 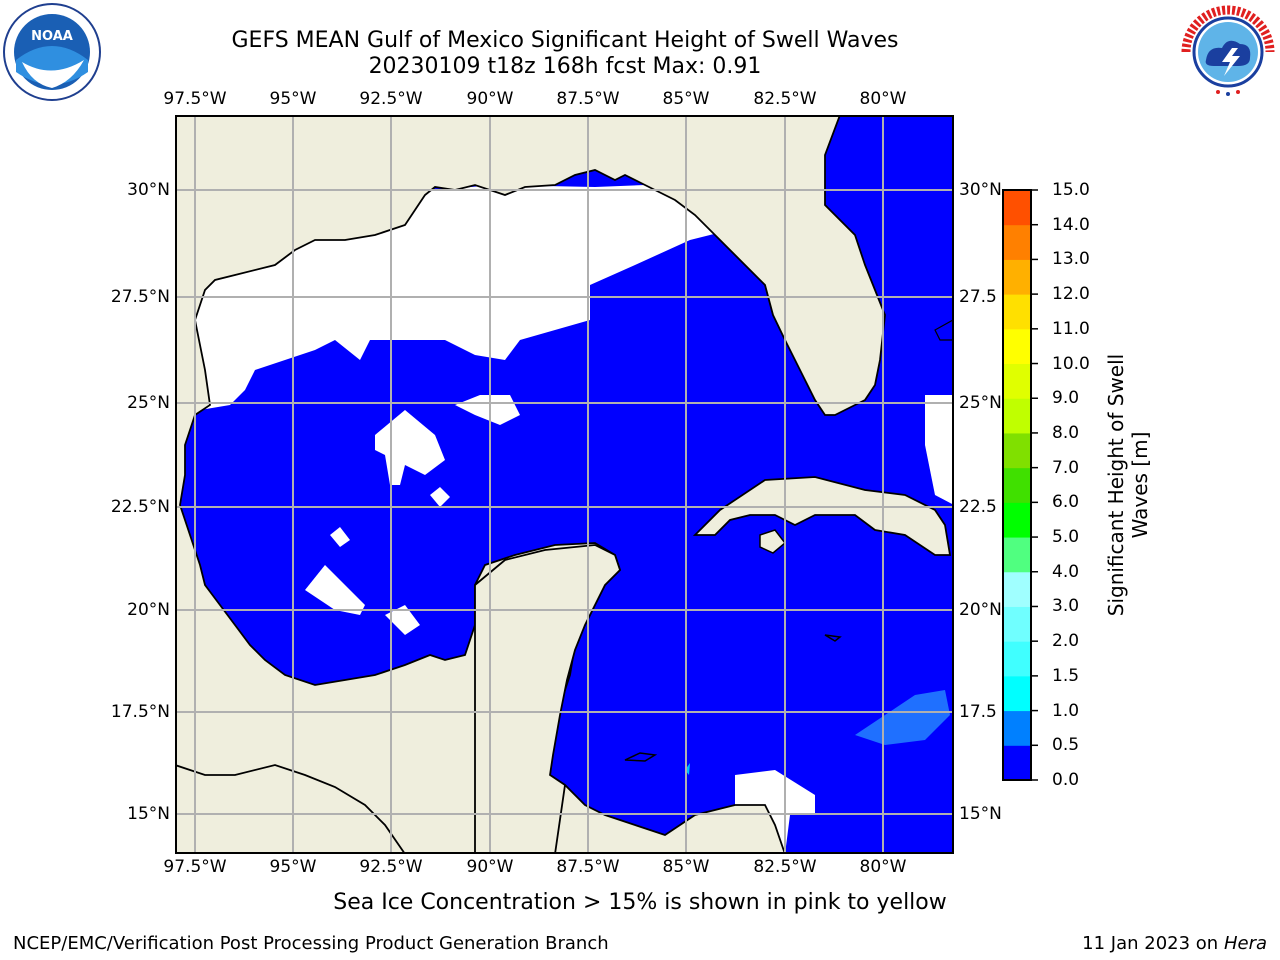 I want to click on lat-label-right: 20°N, so click(x=980, y=610).